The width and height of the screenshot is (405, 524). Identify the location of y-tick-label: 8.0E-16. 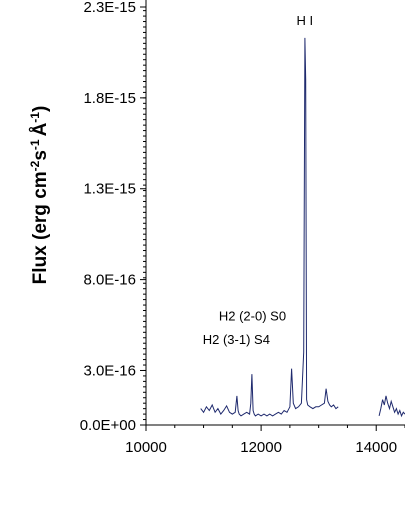
(109, 280).